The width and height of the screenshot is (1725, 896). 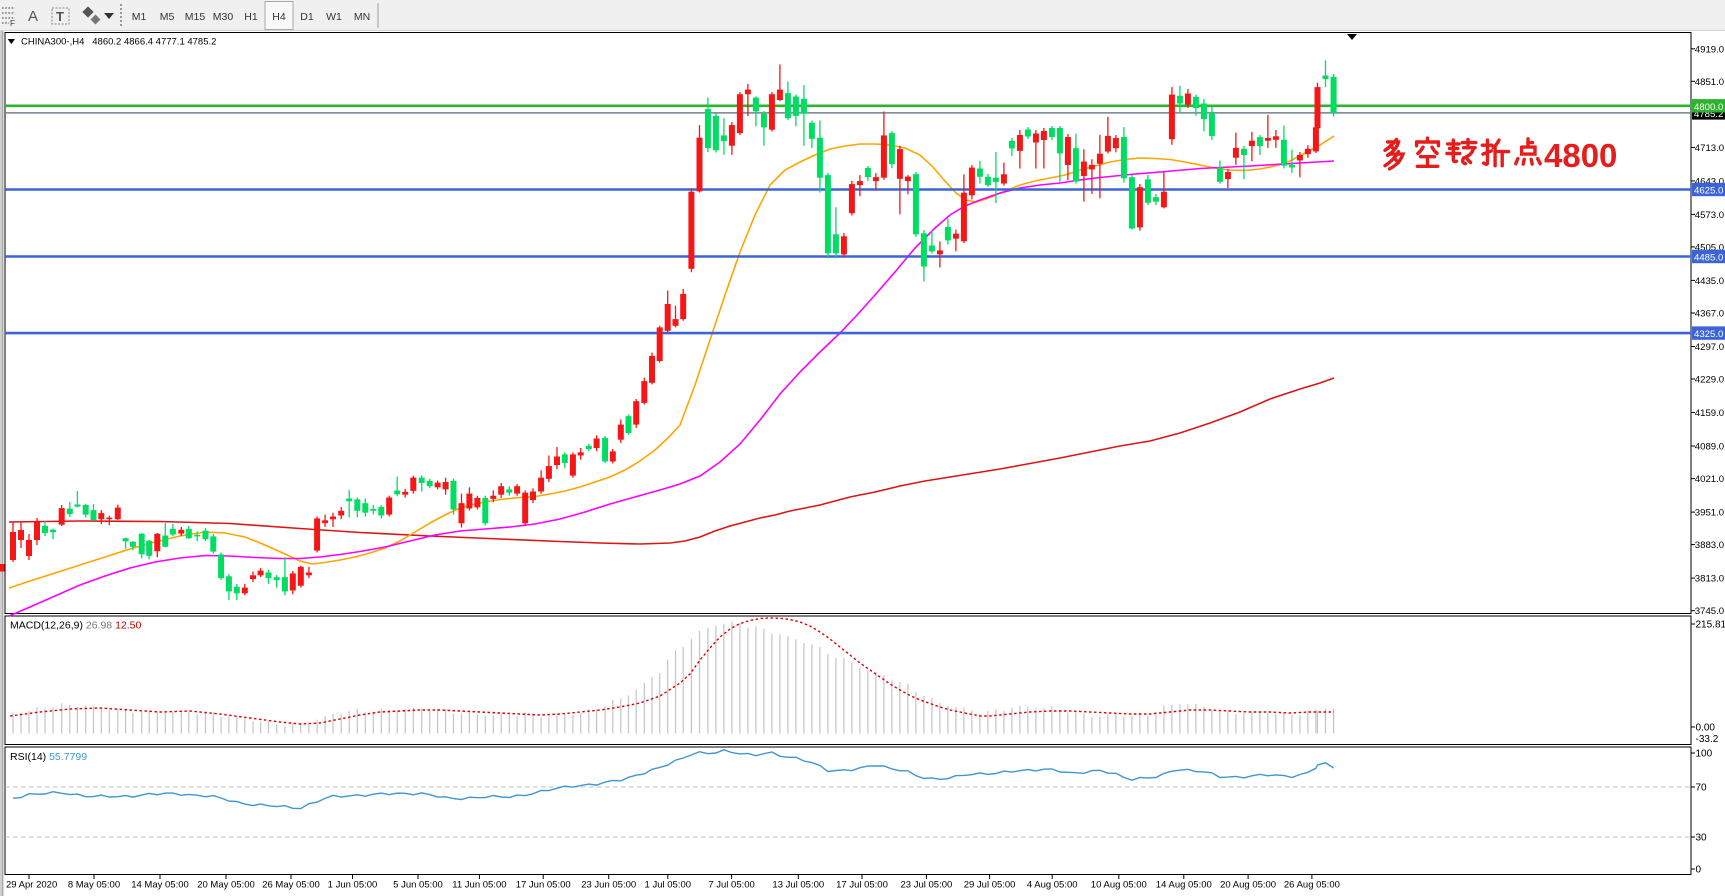 I want to click on svg-text: 4485.0, so click(x=1708, y=258).